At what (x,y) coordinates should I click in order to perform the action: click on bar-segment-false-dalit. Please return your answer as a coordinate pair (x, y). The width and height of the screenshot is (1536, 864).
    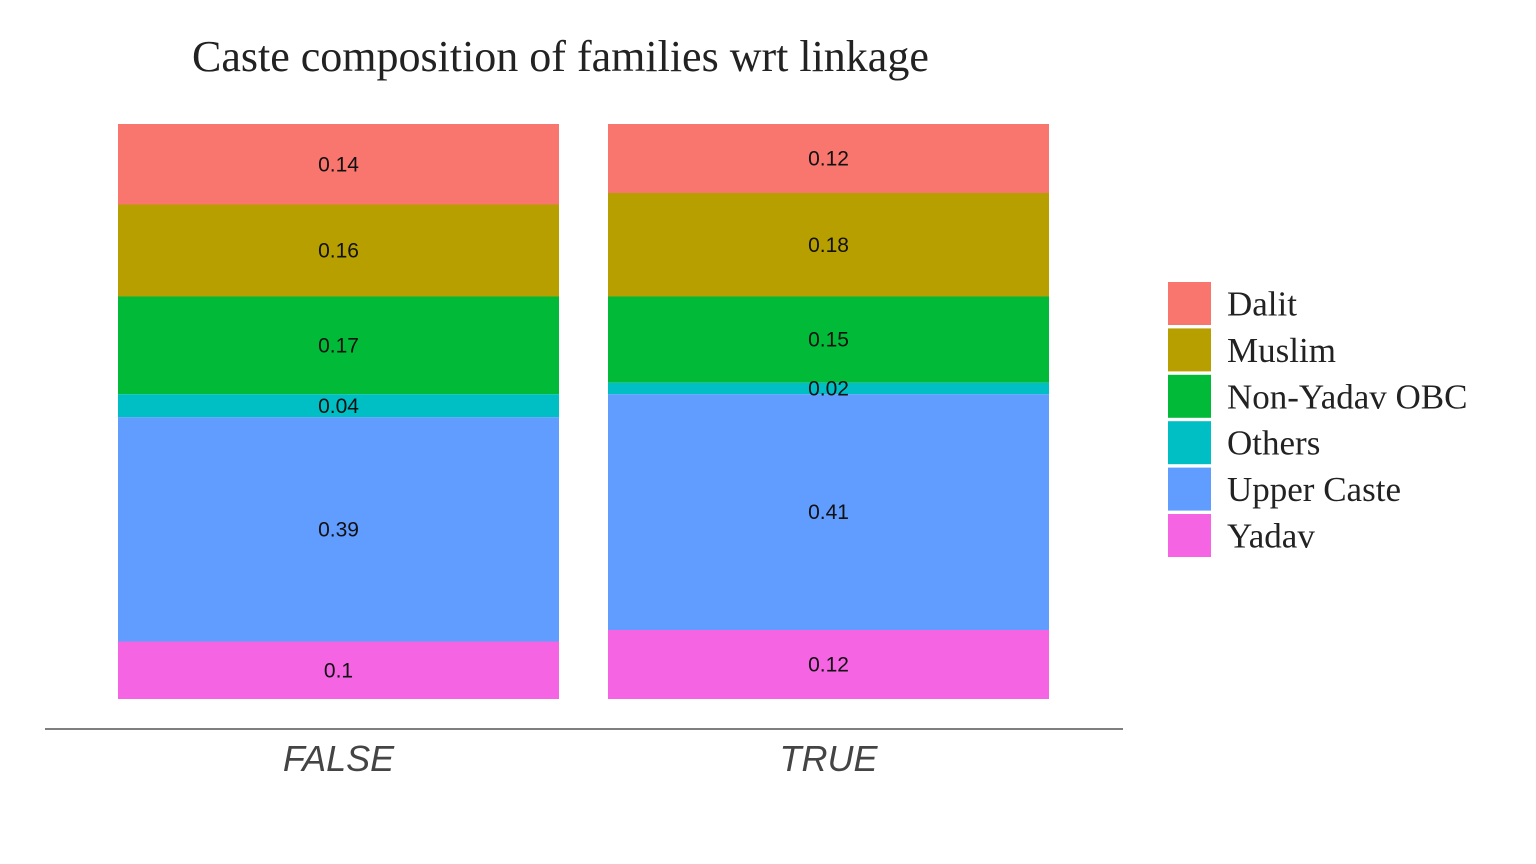
    Looking at the image, I should click on (338, 164).